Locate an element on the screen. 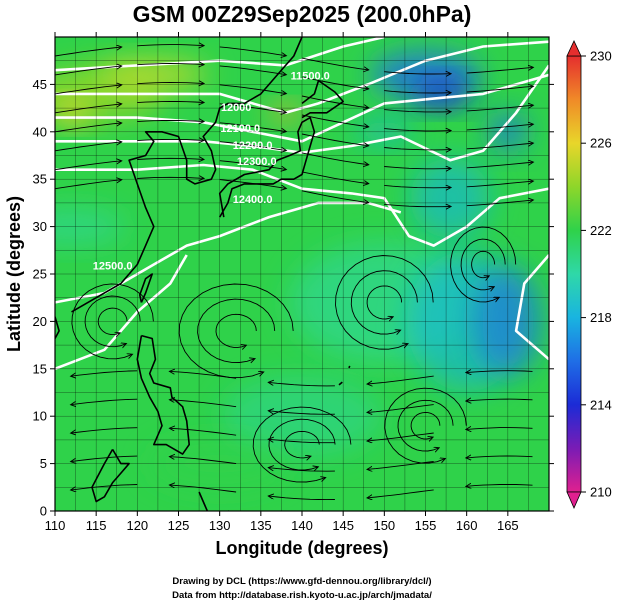  x-tick-label: 115 is located at coordinates (96, 525).